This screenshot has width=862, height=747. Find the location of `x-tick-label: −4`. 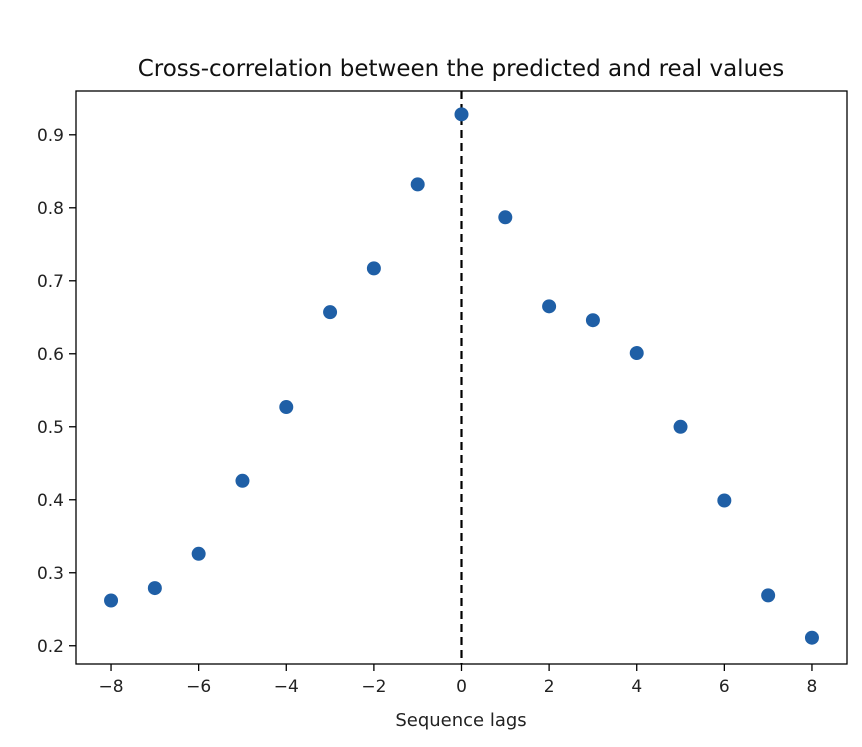

x-tick-label: −4 is located at coordinates (286, 687).